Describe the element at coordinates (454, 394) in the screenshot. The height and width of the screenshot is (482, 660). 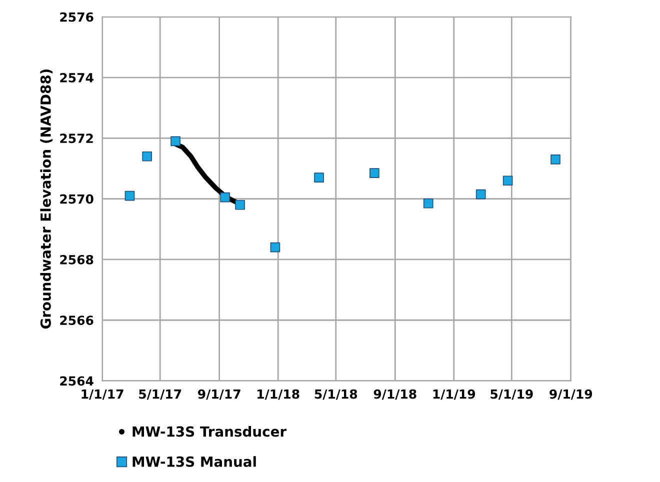
I see `x-tick-label: 1/1/19` at that location.